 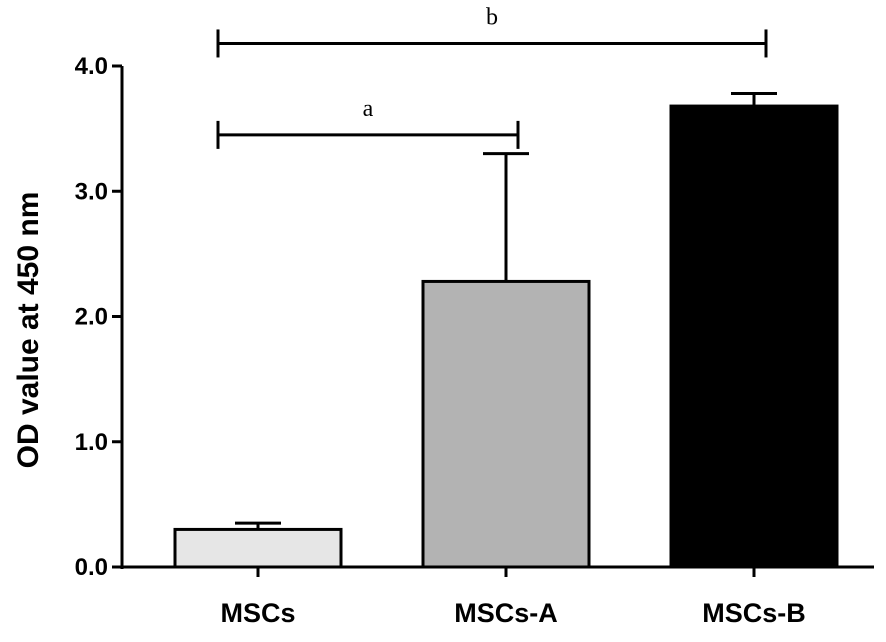 I want to click on significance-label: a, so click(x=368, y=109).